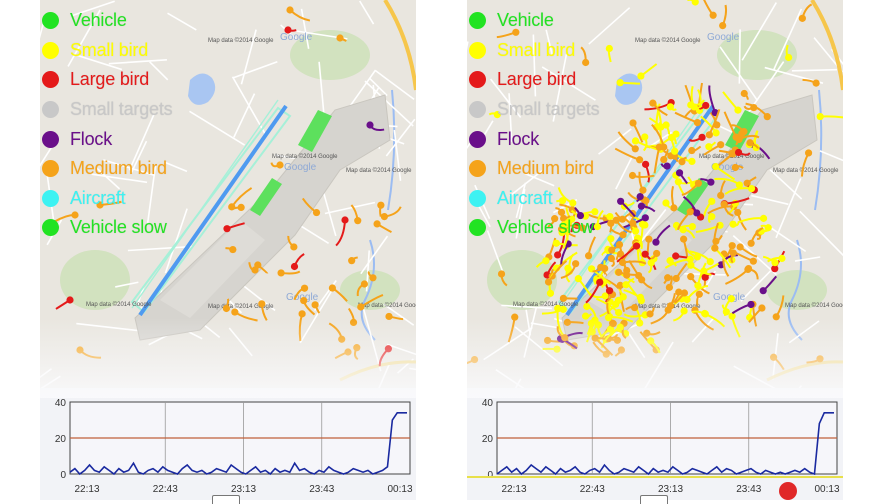 This screenshot has height=504, width=880. What do you see at coordinates (723, 37) in the screenshot?
I see `google-logo: Google` at bounding box center [723, 37].